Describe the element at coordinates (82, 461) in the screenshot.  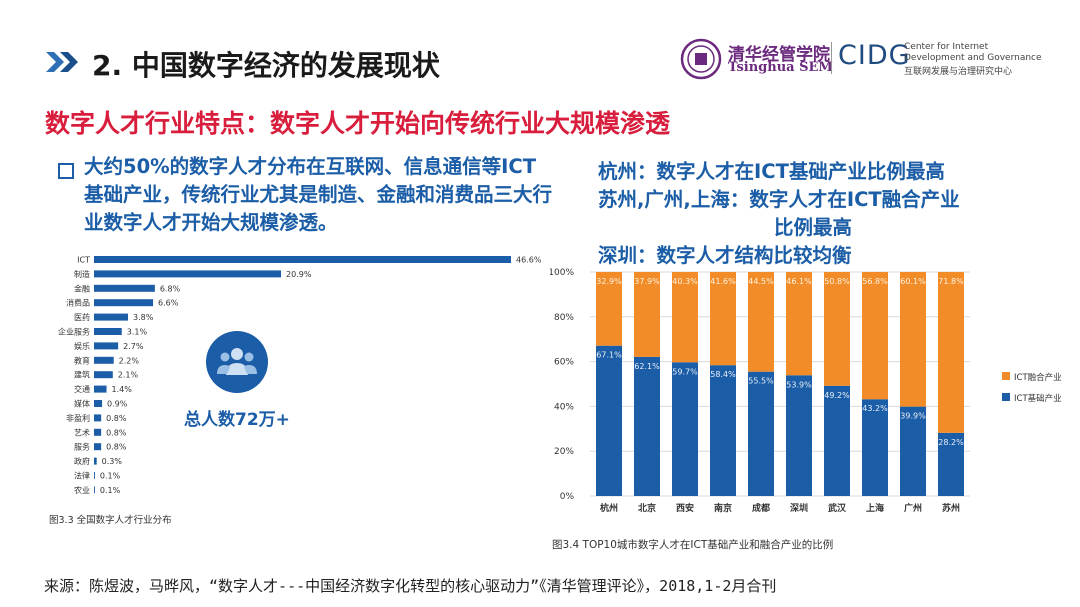
I see `bar-category-label: 政府` at that location.